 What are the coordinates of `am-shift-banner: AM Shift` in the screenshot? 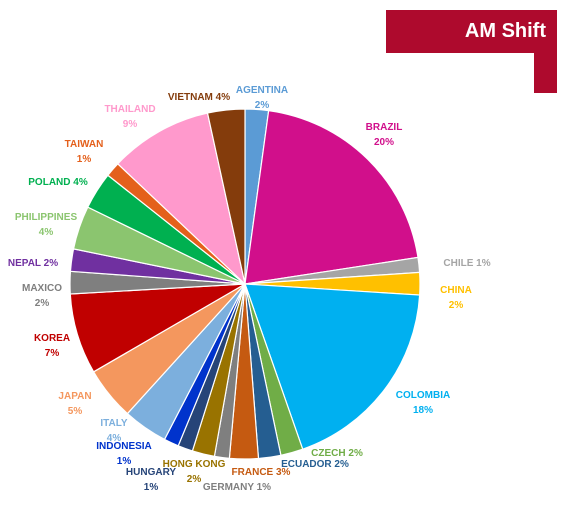 It's located at (471, 31).